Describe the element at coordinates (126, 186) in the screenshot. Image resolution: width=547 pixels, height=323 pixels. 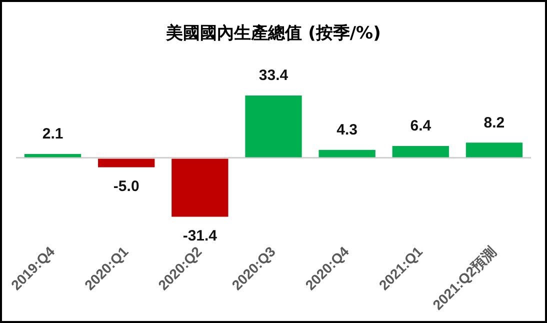
I see `data-label: -5.0` at that location.